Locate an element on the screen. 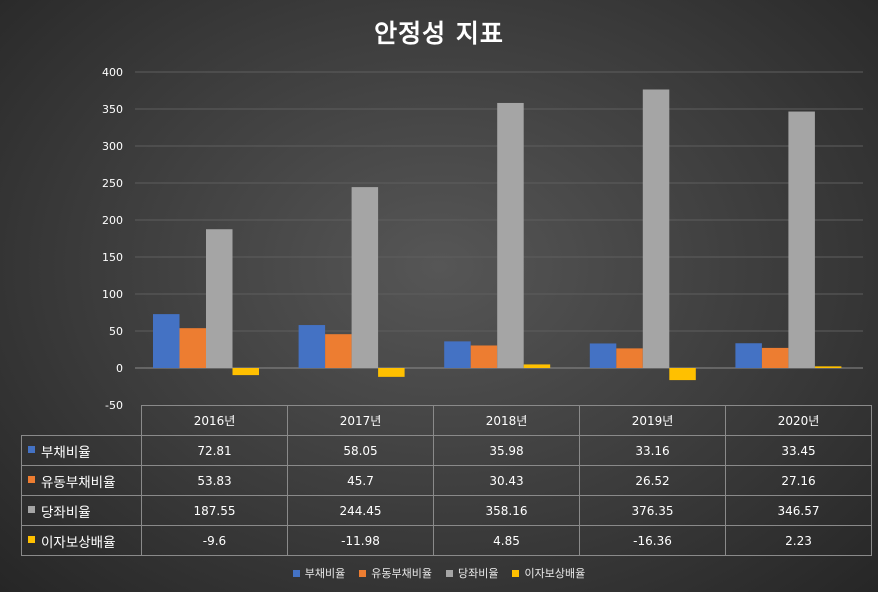 This screenshot has height=592, width=878. legend-label: 당좌비율 is located at coordinates (478, 573).